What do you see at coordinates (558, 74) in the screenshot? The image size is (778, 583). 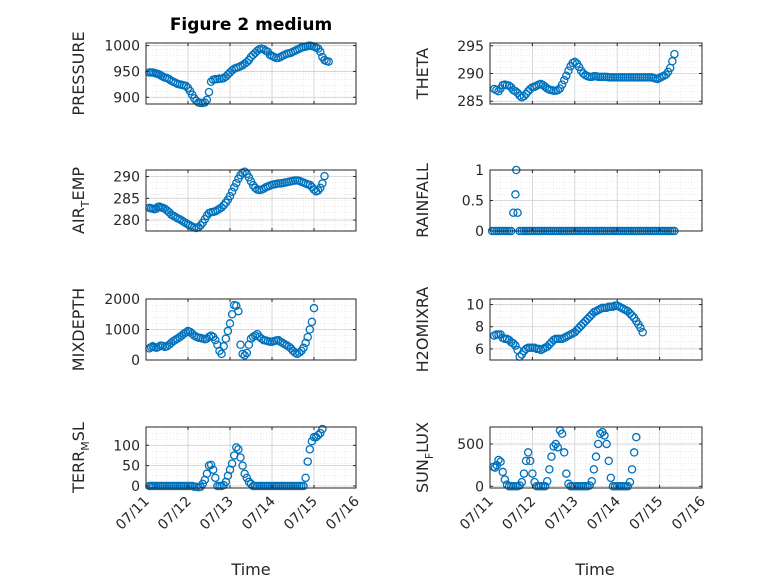 I see `subplot-theta: 285 290 295 THETA` at bounding box center [558, 74].